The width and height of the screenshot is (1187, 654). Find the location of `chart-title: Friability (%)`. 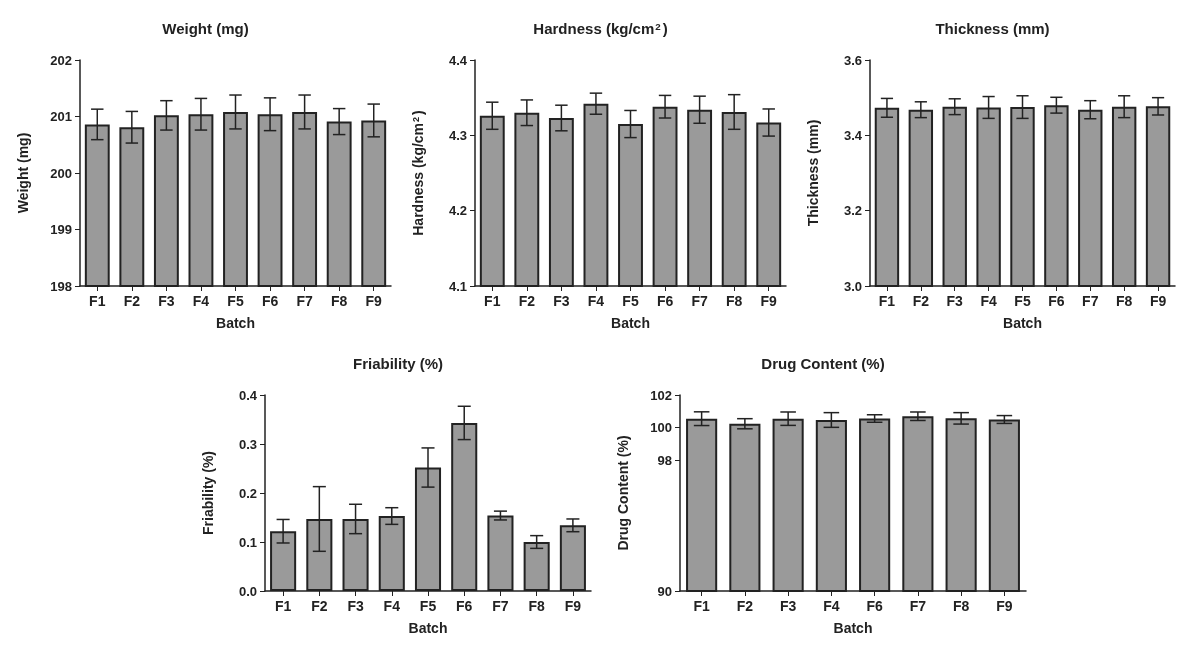

chart-title: Friability (%) is located at coordinates (398, 363).